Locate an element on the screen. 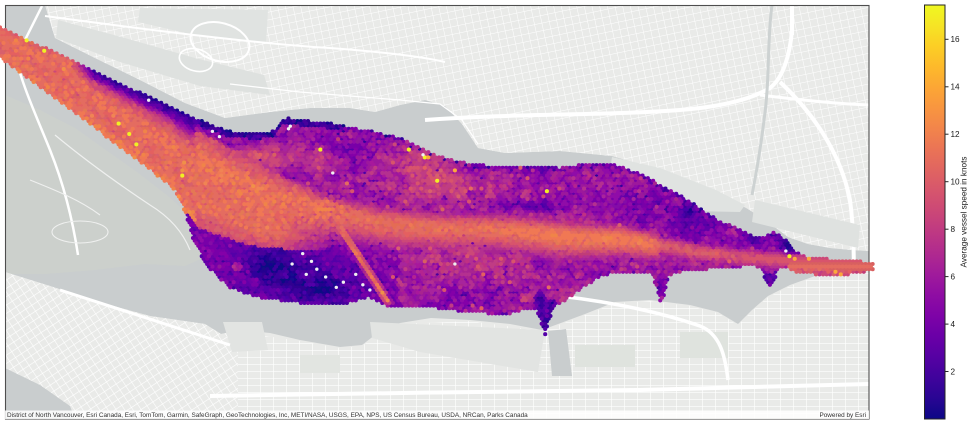 This screenshot has height=424, width=975. svg-text: Average vessel speed in knots is located at coordinates (964, 212).